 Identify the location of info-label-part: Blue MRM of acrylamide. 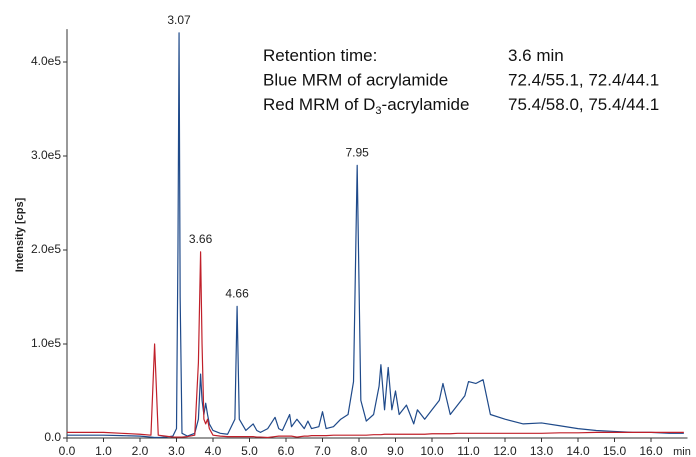
(355, 80).